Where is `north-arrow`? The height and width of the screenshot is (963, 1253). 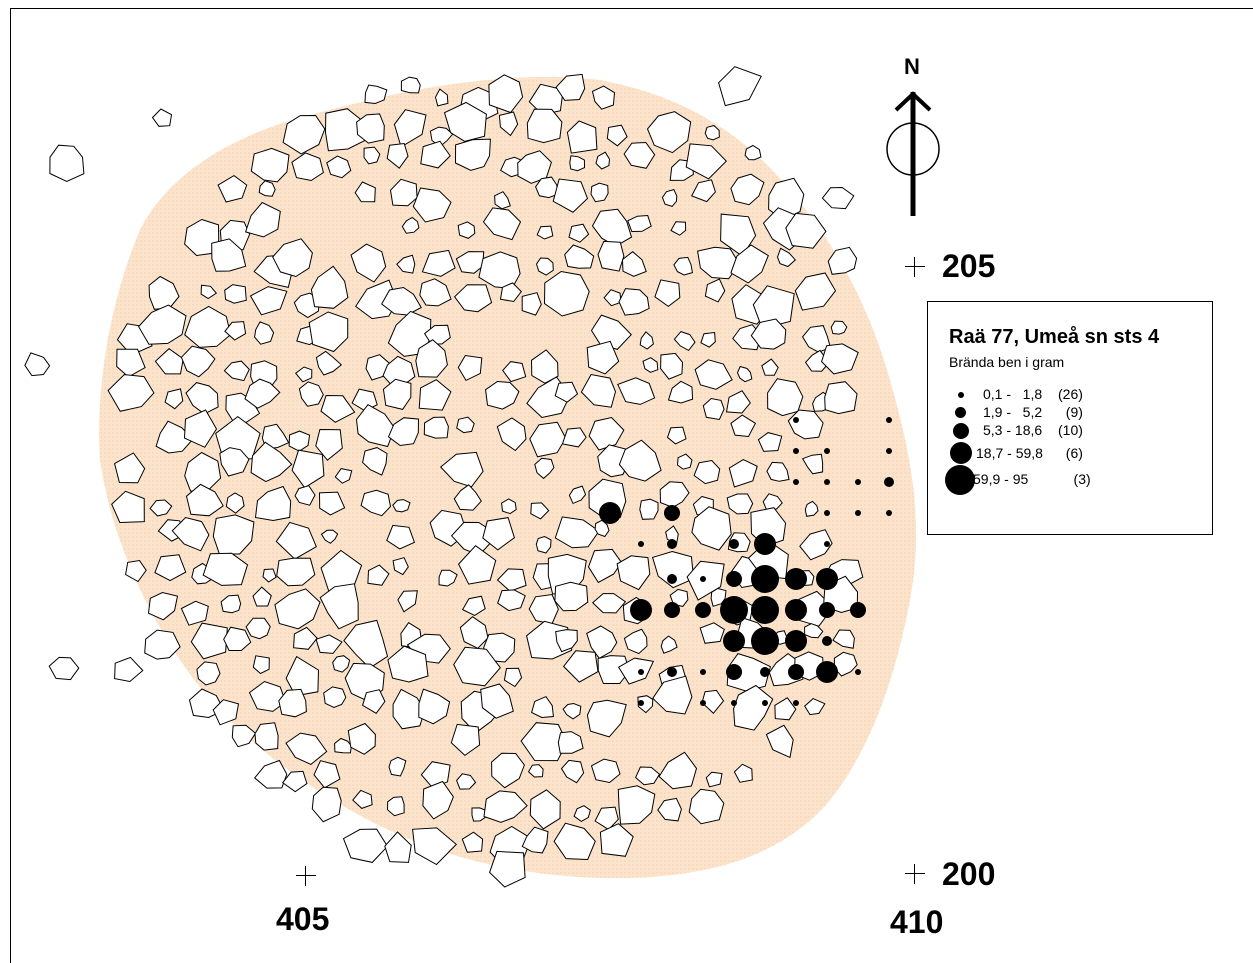
north-arrow is located at coordinates (914, 137).